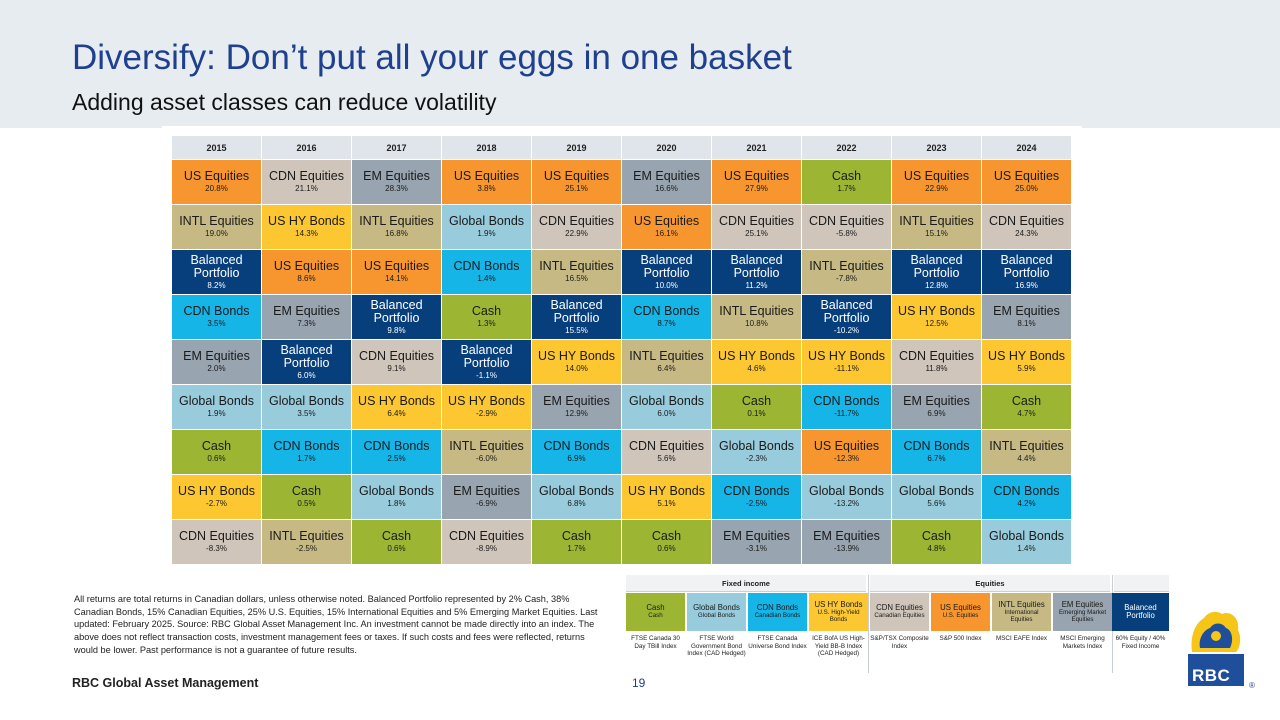 This screenshot has height=720, width=1280. I want to click on return-value: -8.3%, so click(216, 549).